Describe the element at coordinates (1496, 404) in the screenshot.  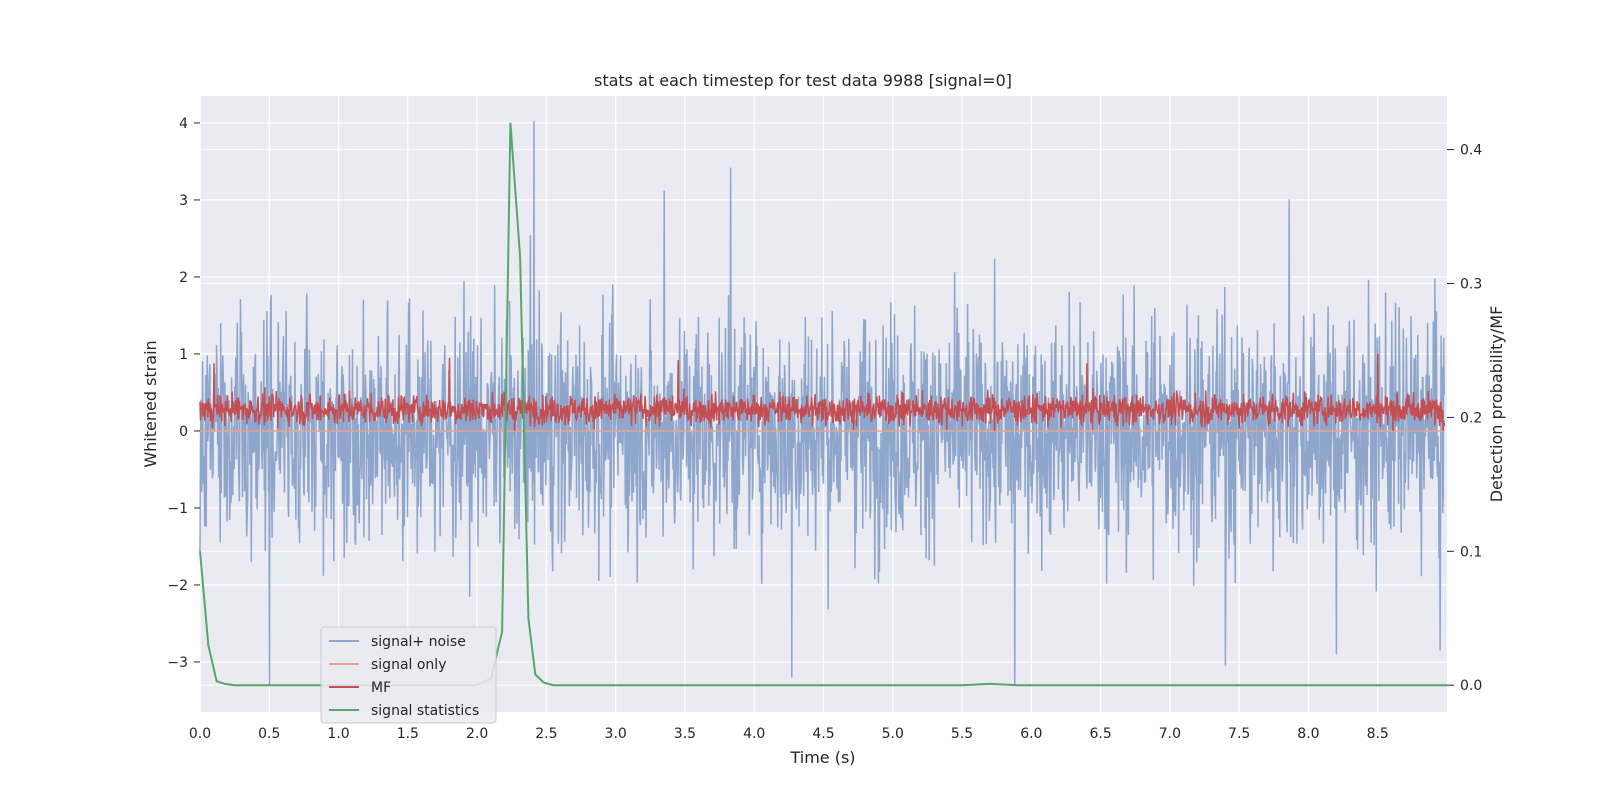
I see `right-axis-label: Detection probability/MF` at that location.